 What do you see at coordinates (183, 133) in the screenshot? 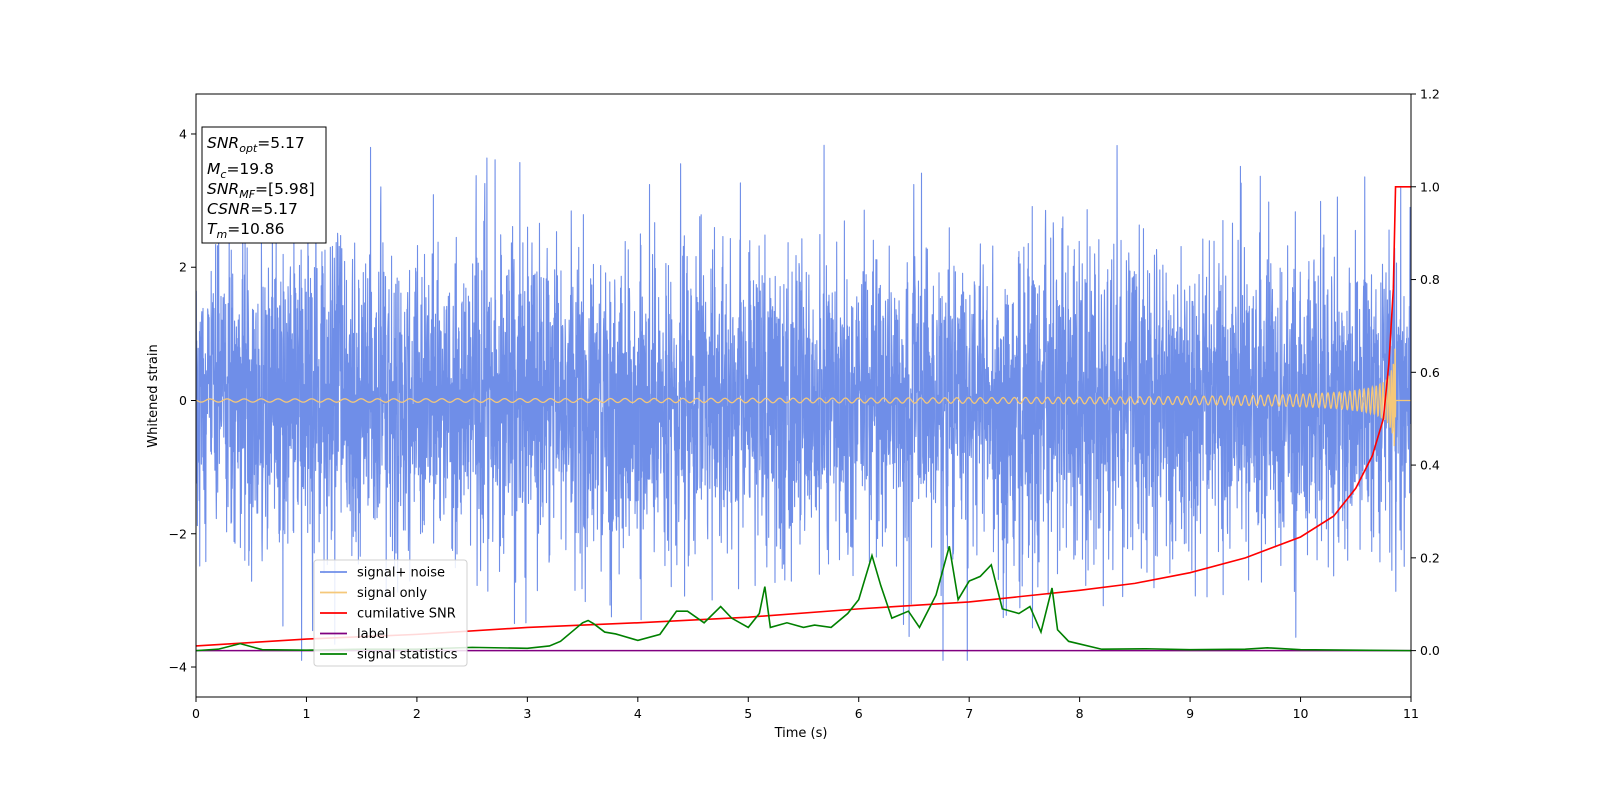
I see `y-left-tick-label: 4` at bounding box center [183, 133].